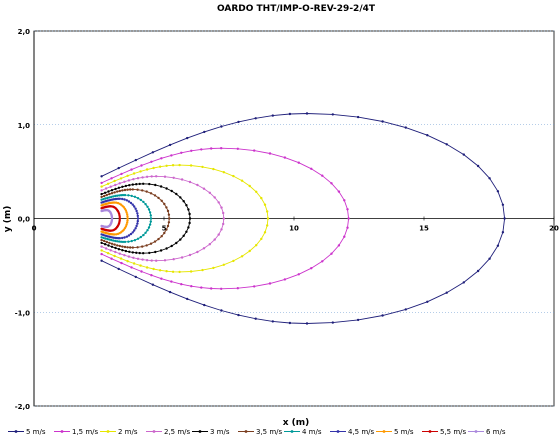  Describe the element at coordinates (361, 432) in the screenshot. I see `legend-label: 4,5 m/s` at that location.